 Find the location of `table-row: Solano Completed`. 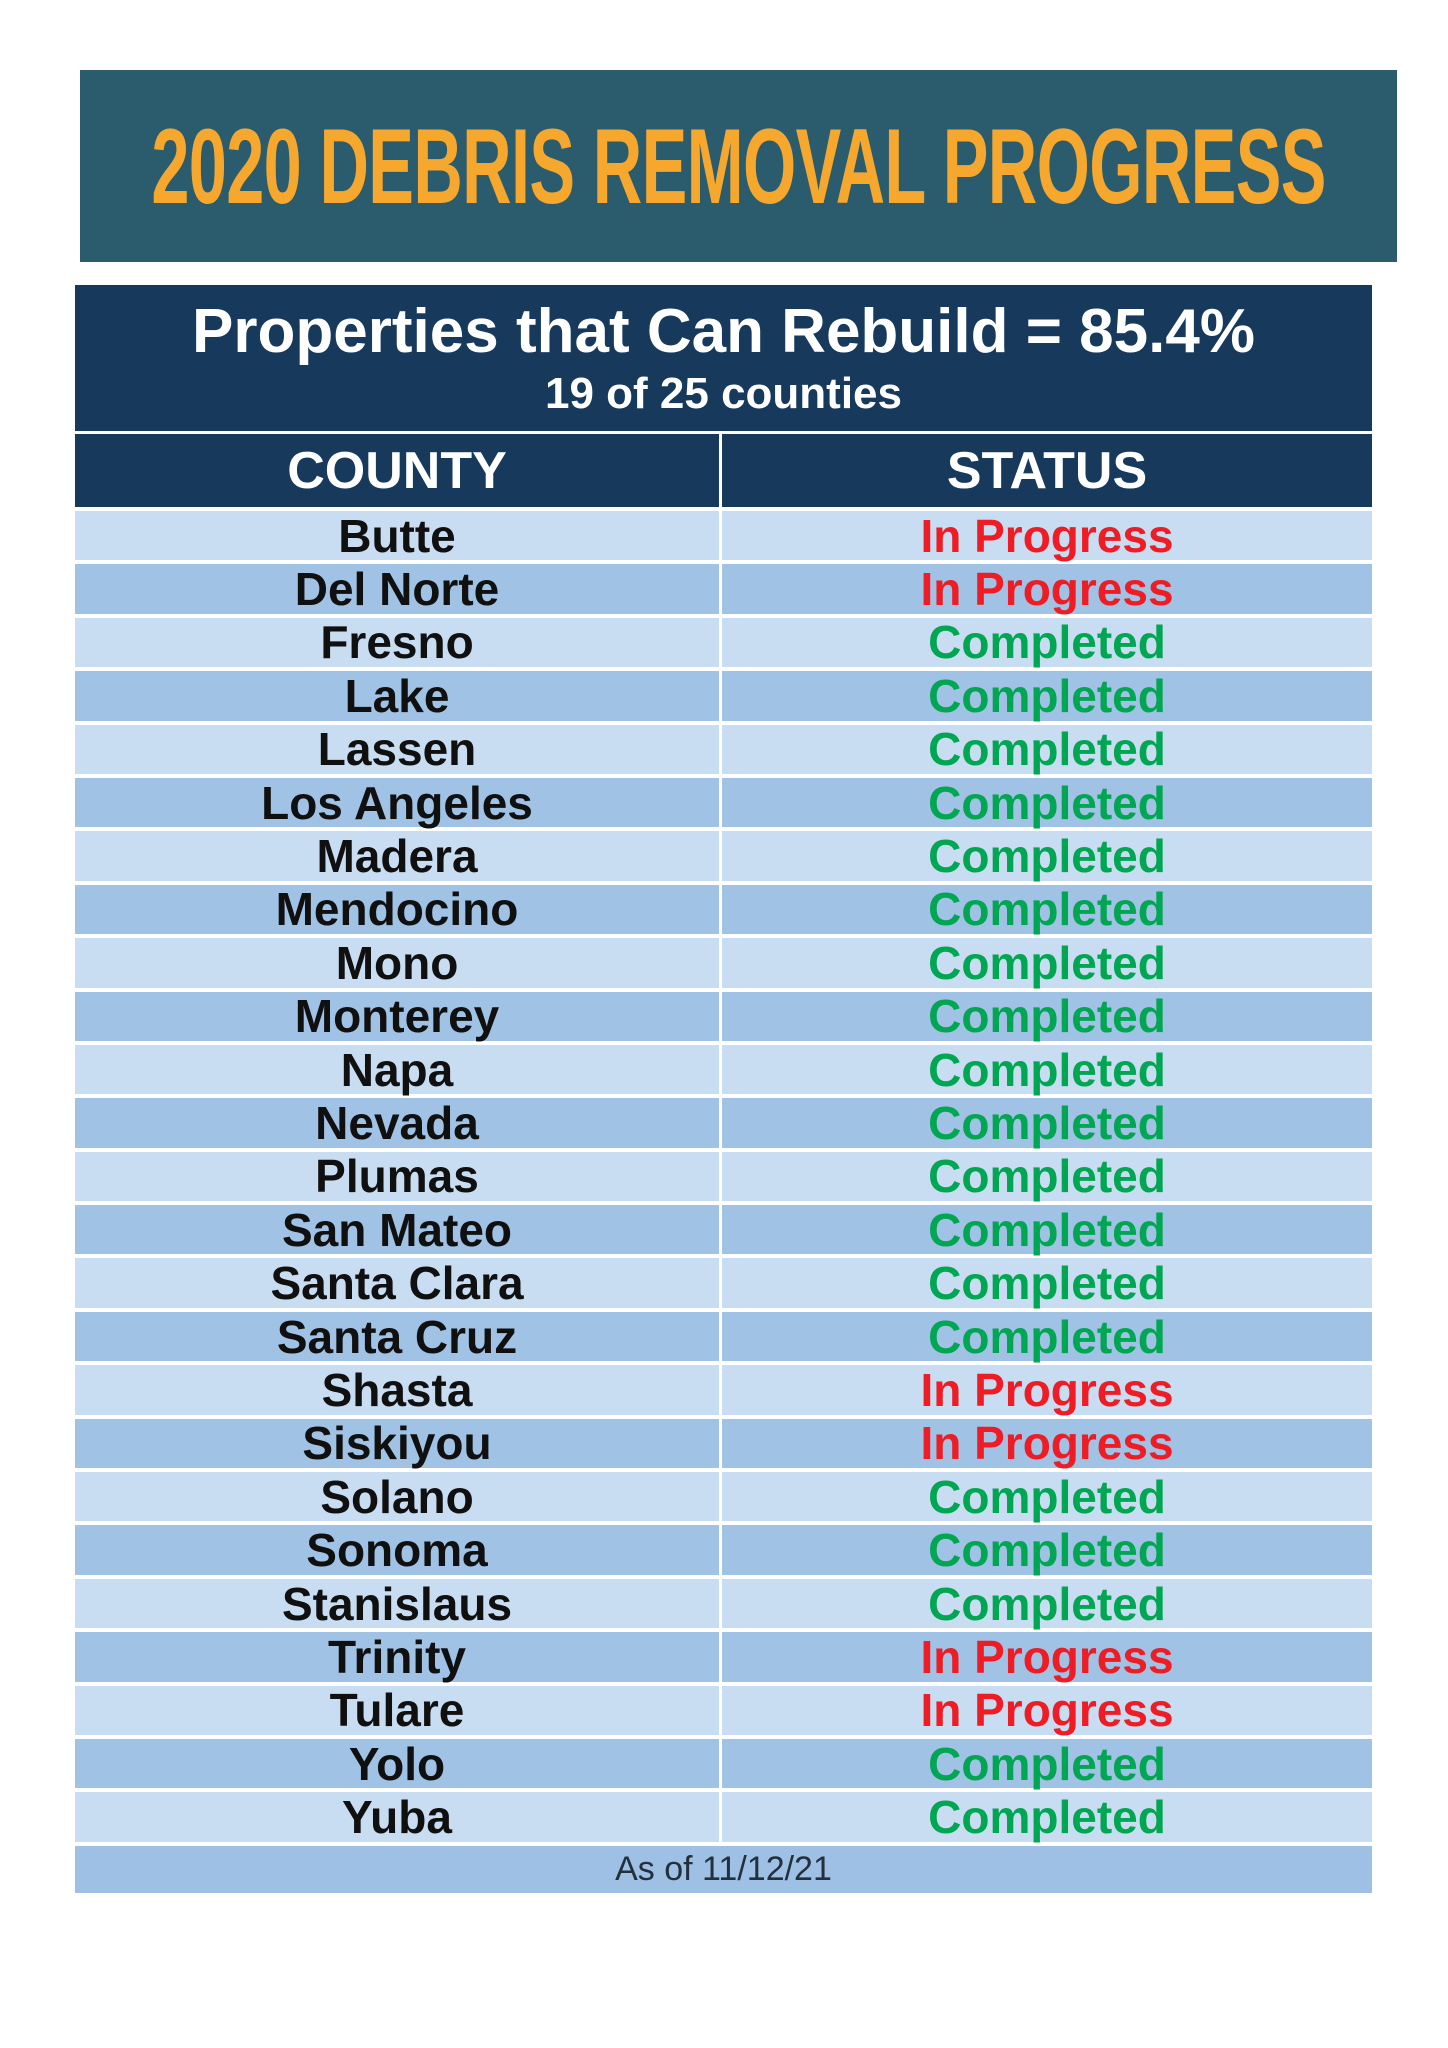

table-row: Solano Completed is located at coordinates (723, 1496).